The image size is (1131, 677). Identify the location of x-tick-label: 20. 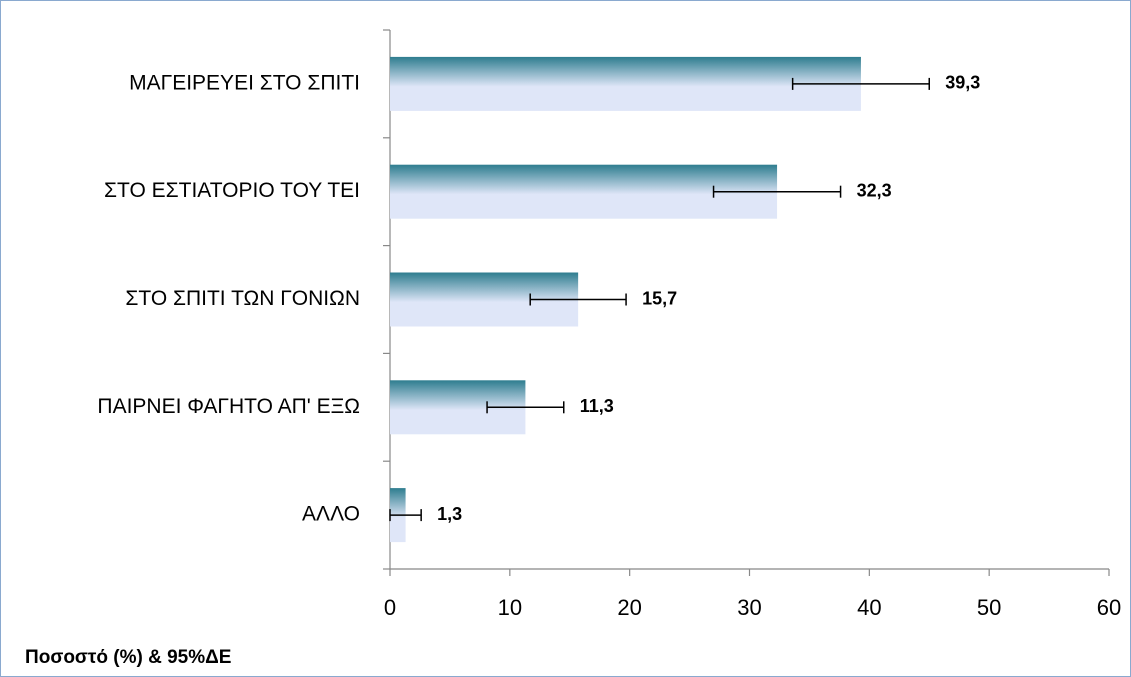
(629, 607).